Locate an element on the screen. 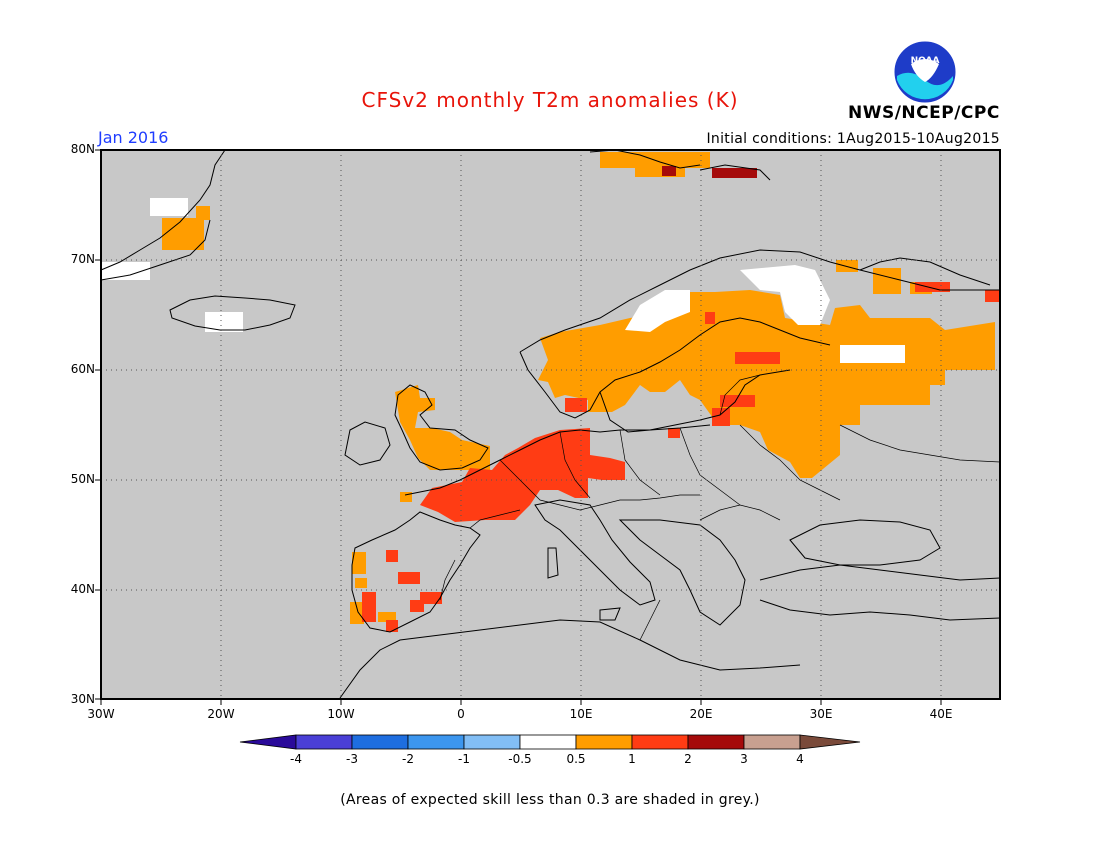  lat-label-80n: 80N is located at coordinates (82, 149).